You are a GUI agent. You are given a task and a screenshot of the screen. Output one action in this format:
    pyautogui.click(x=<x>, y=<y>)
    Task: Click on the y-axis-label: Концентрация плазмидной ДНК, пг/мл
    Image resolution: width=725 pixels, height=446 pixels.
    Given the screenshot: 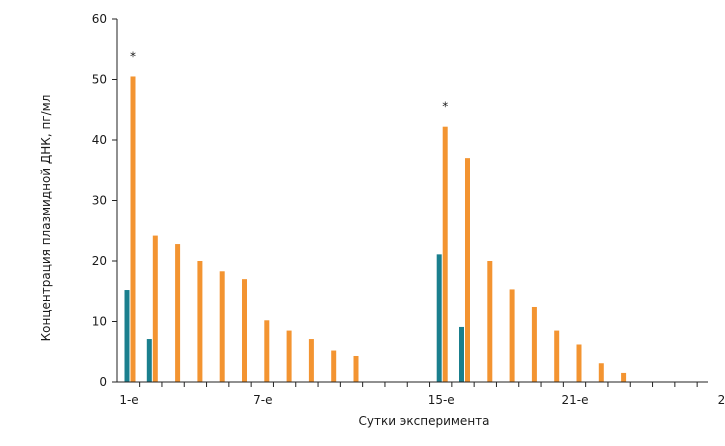 What is the action you would take?
    pyautogui.click(x=46, y=218)
    